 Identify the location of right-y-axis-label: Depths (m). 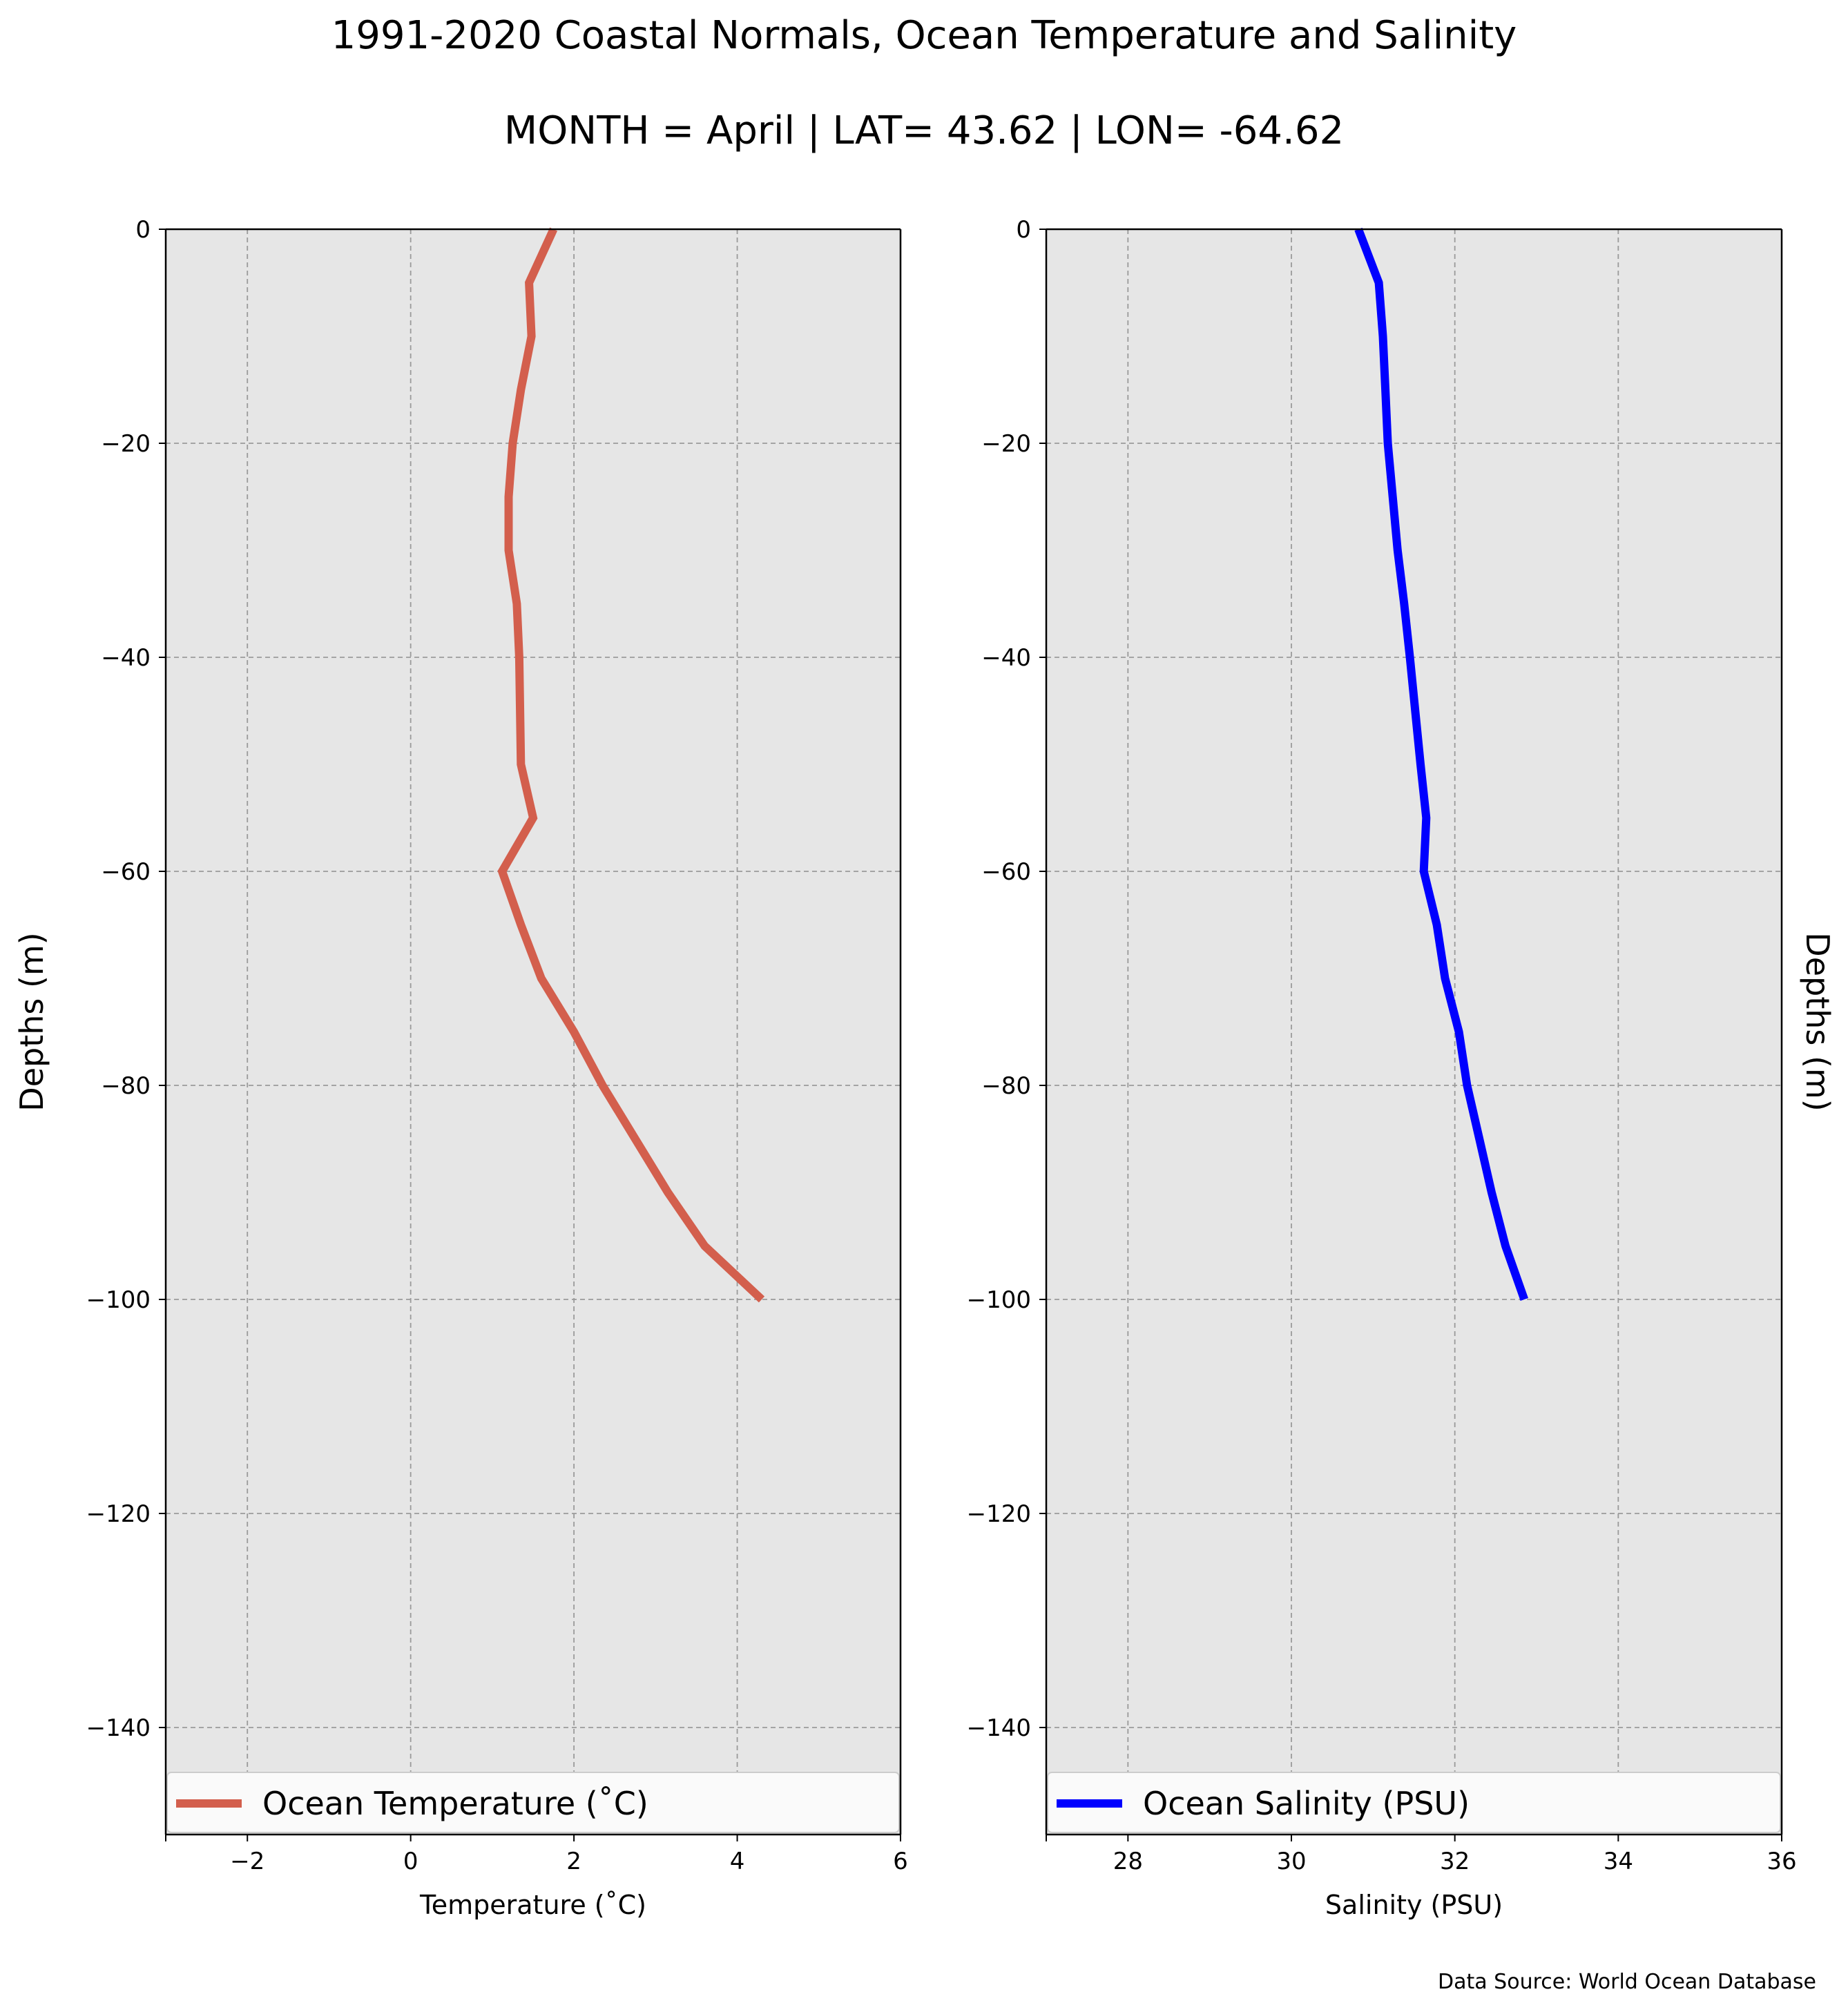
(1817, 1021).